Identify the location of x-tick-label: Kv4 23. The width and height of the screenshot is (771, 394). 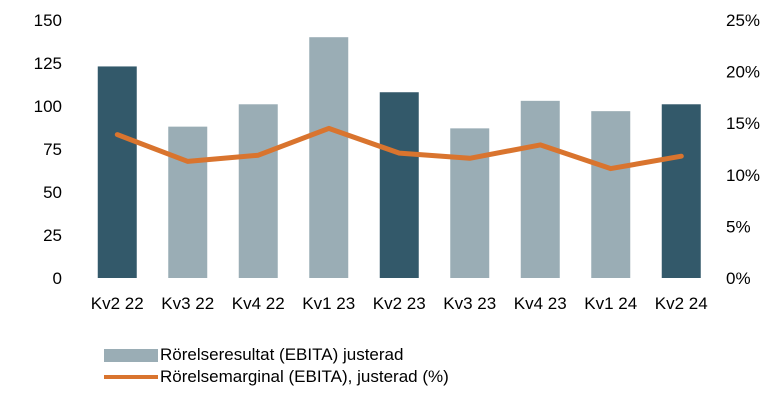
(540, 303).